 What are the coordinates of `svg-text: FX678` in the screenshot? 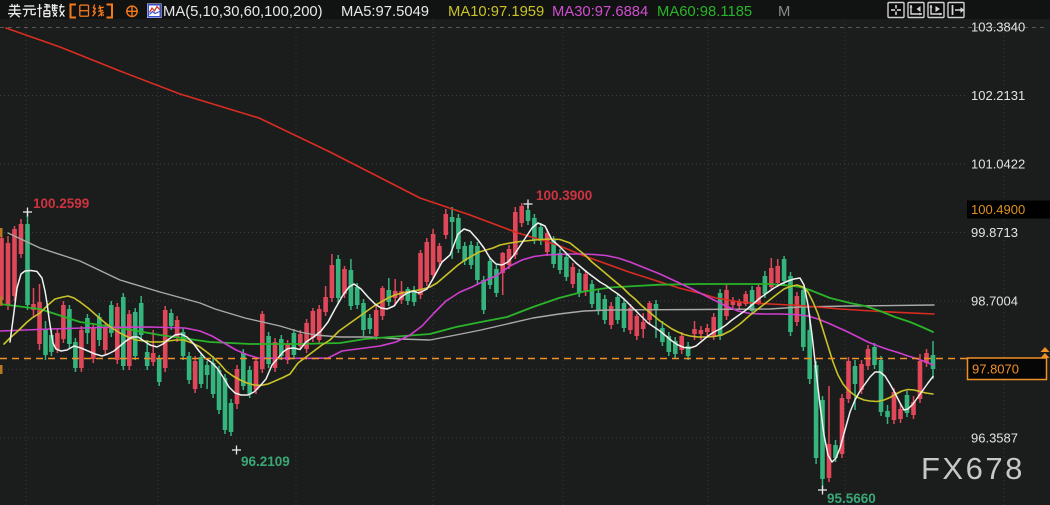 It's located at (973, 468).